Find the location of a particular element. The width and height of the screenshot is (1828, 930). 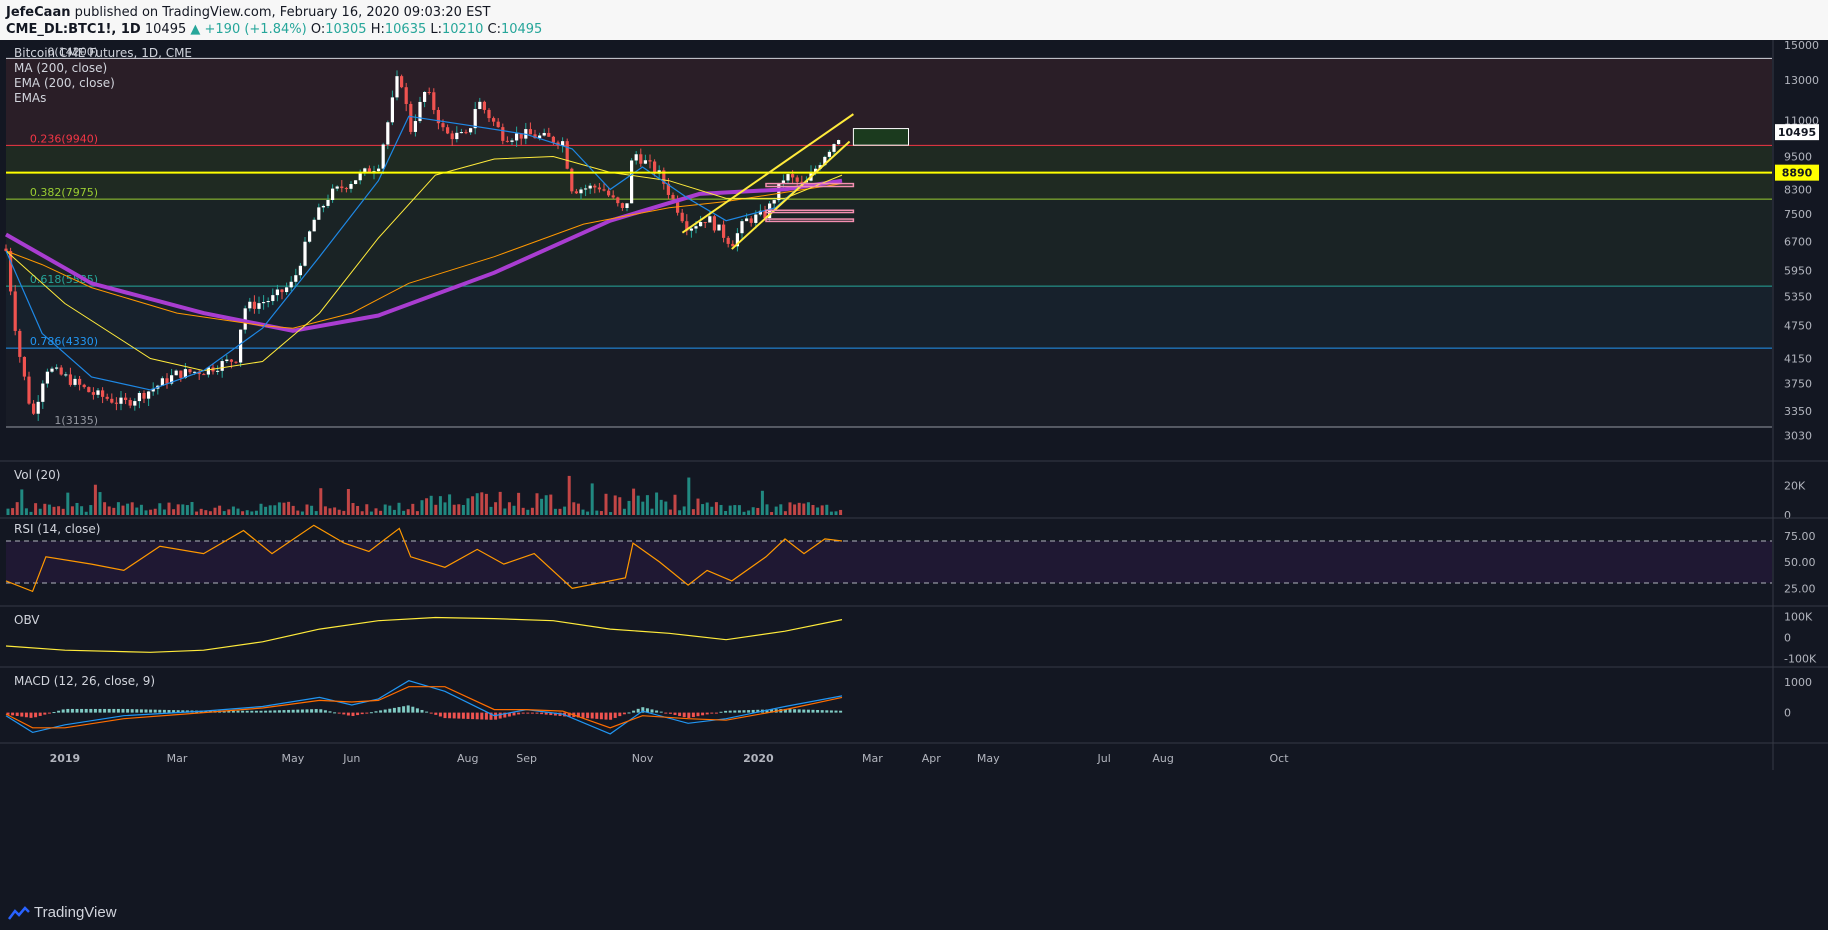

obv-pane: OBV 100K 0 -100K is located at coordinates (911, 638).